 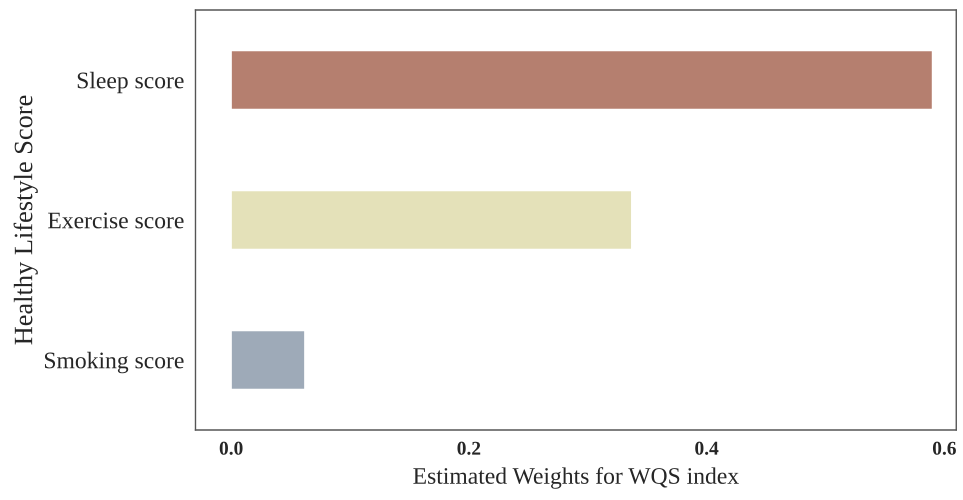 What do you see at coordinates (131, 83) in the screenshot?
I see `y-tick-label: Sleep score` at bounding box center [131, 83].